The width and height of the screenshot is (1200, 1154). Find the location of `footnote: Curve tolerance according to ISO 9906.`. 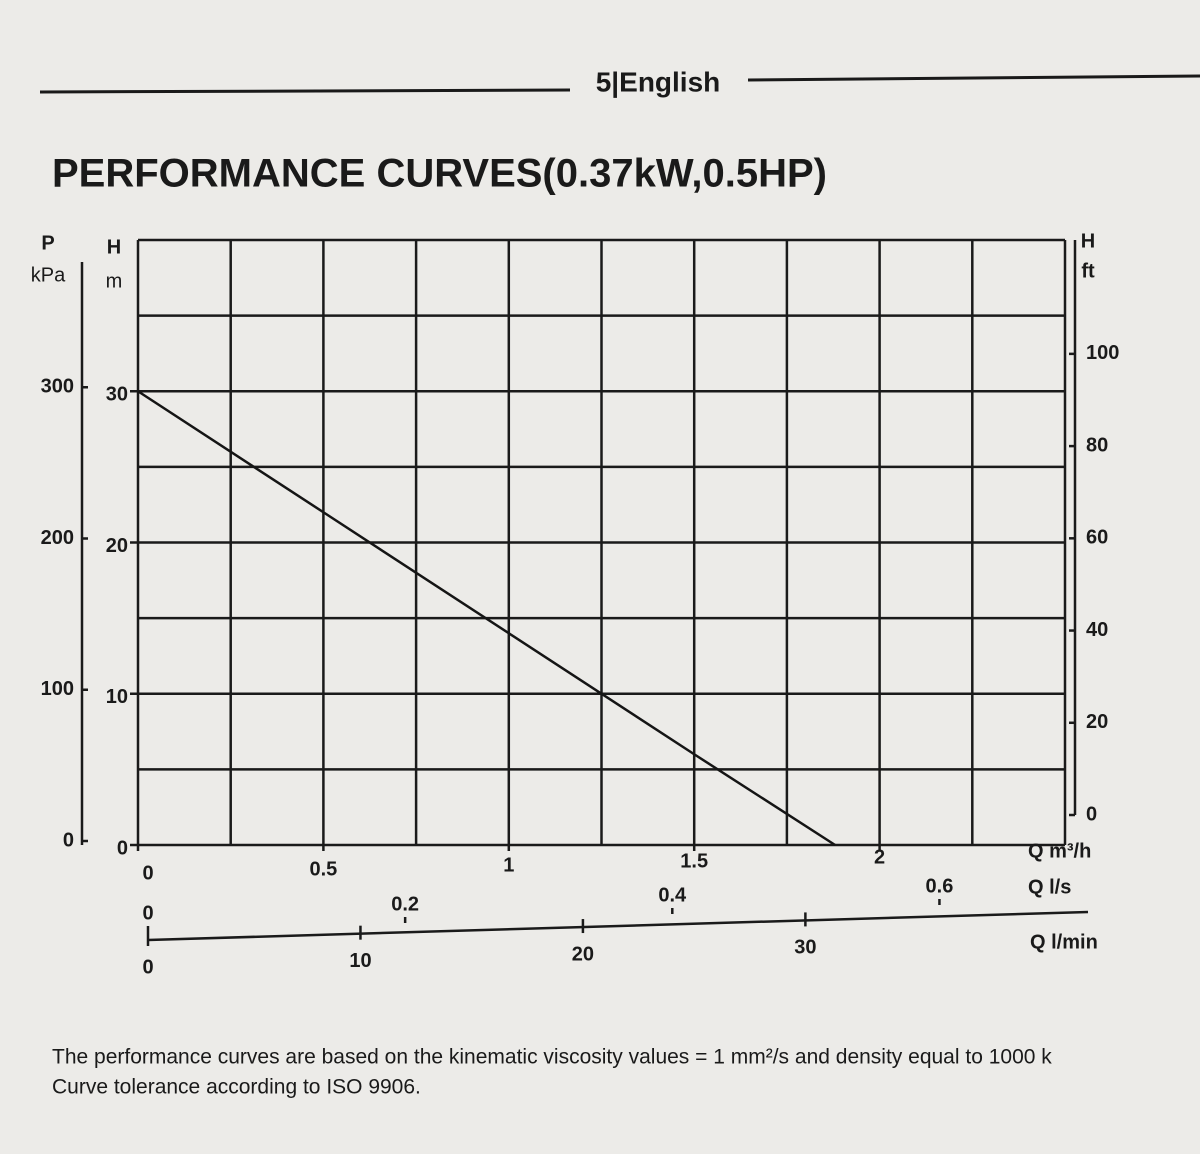

footnote: Curve tolerance according to ISO 9906. is located at coordinates (236, 1087).